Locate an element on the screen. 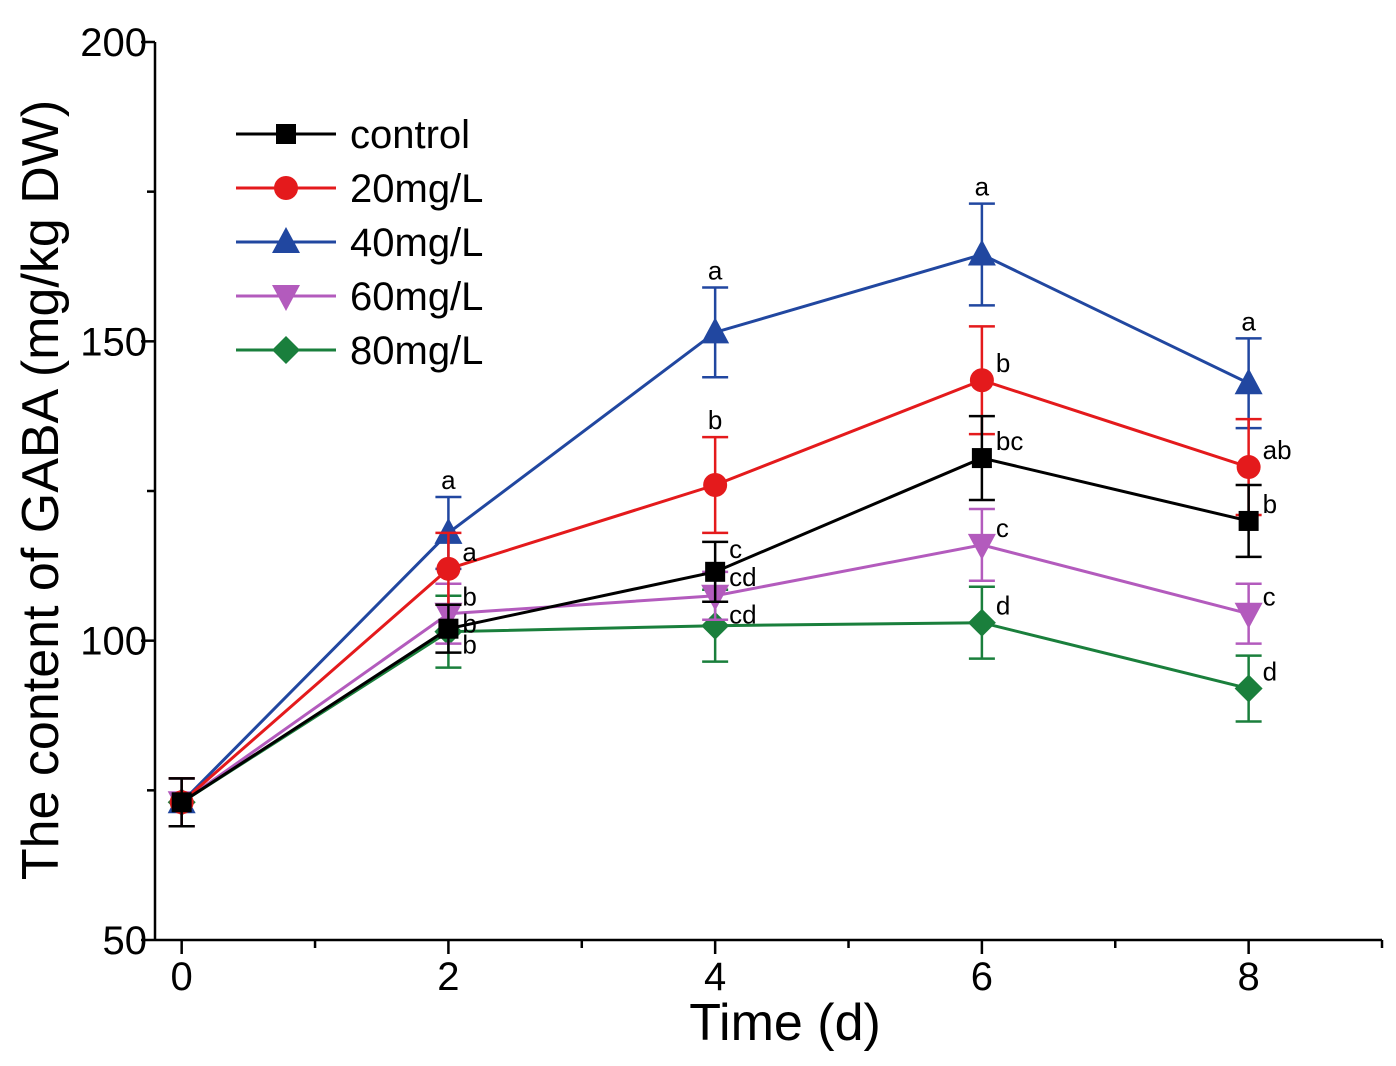 Image resolution: width=1396 pixels, height=1066 pixels. legend-label: 60mg/L is located at coordinates (416, 297).